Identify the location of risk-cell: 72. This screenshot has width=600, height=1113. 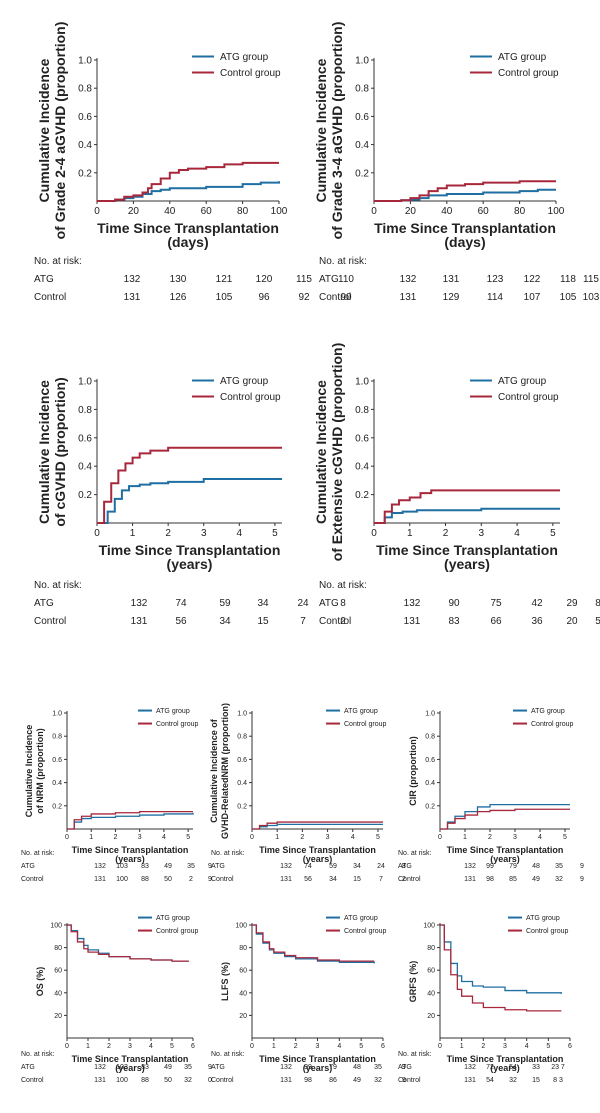
(490, 1067).